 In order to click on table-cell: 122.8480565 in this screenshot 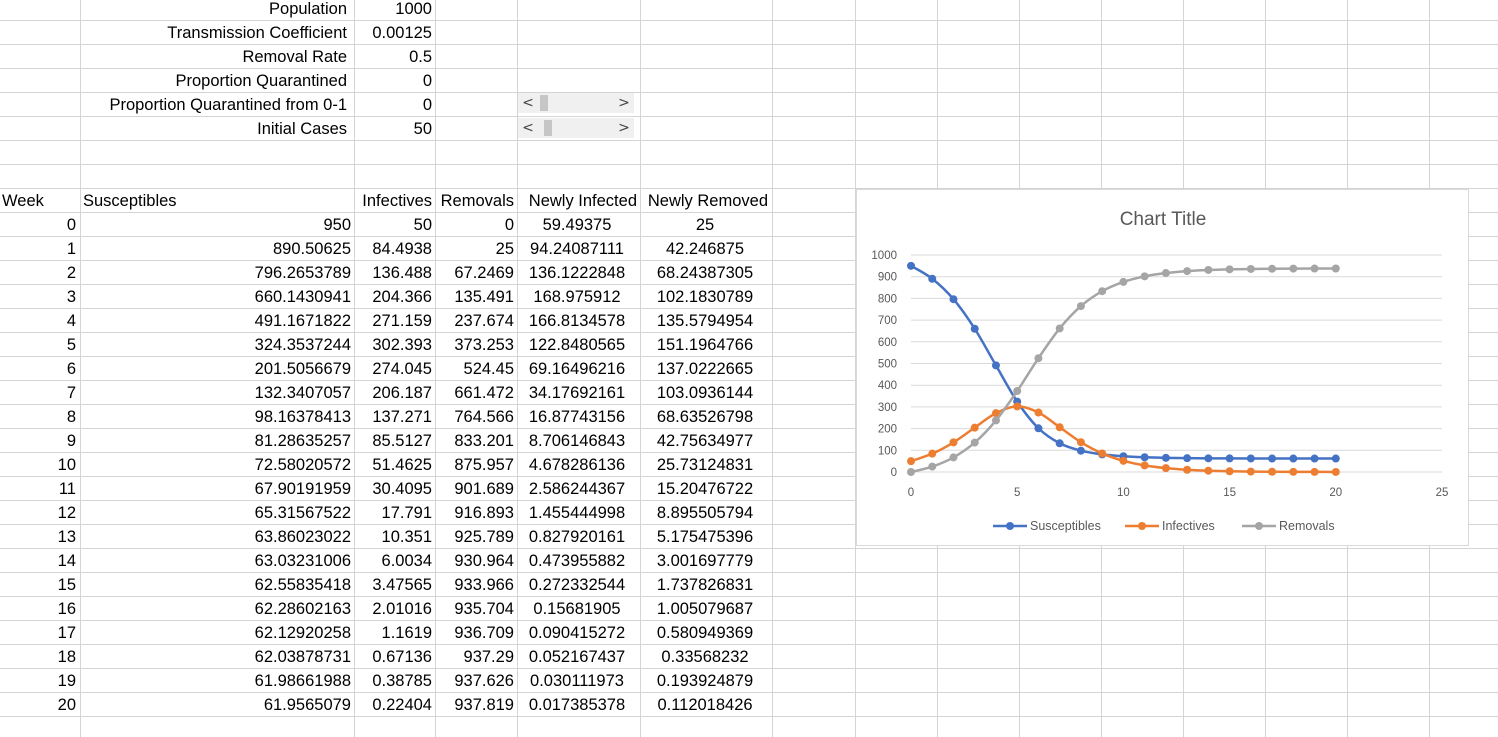, I will do `click(577, 345)`.